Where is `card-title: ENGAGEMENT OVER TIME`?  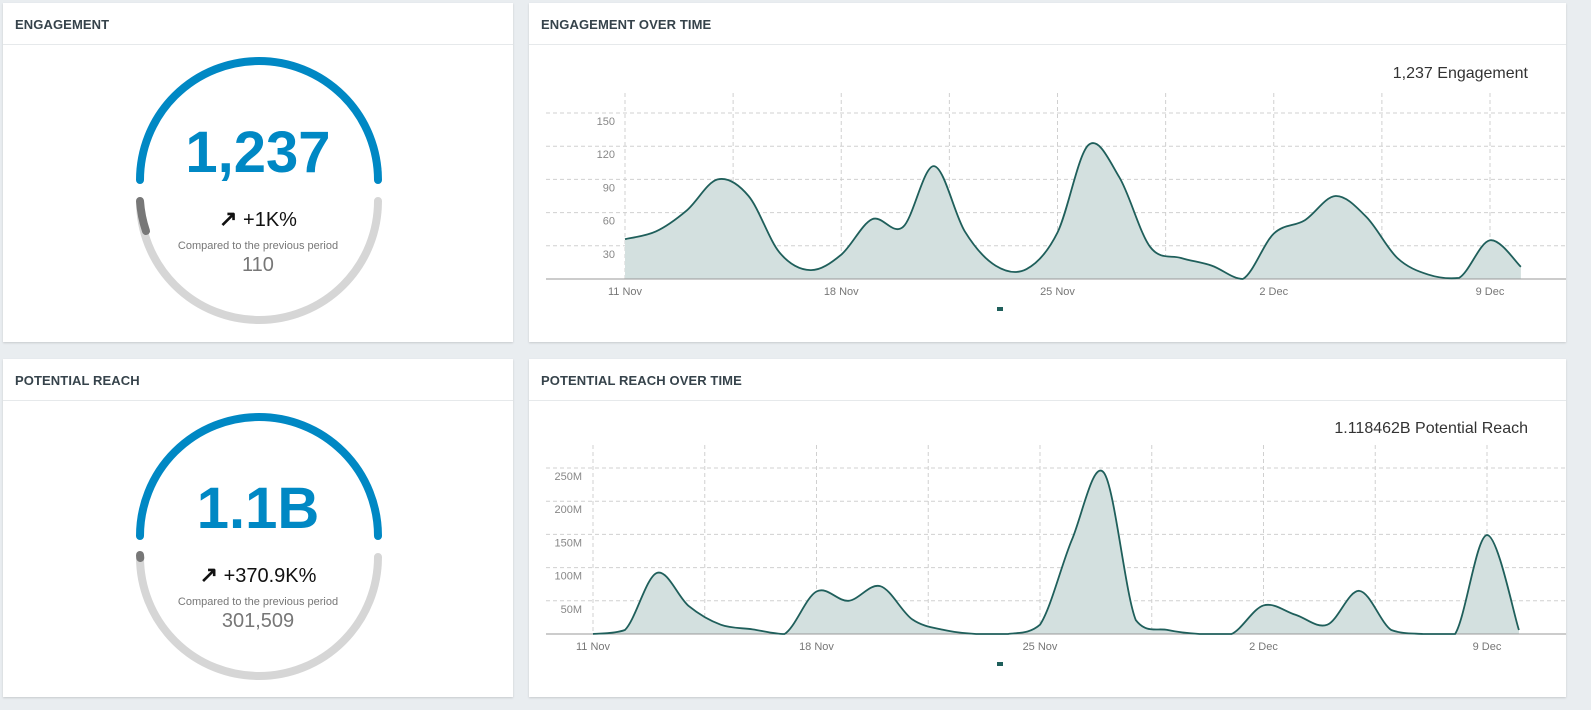
card-title: ENGAGEMENT OVER TIME is located at coordinates (1047, 24).